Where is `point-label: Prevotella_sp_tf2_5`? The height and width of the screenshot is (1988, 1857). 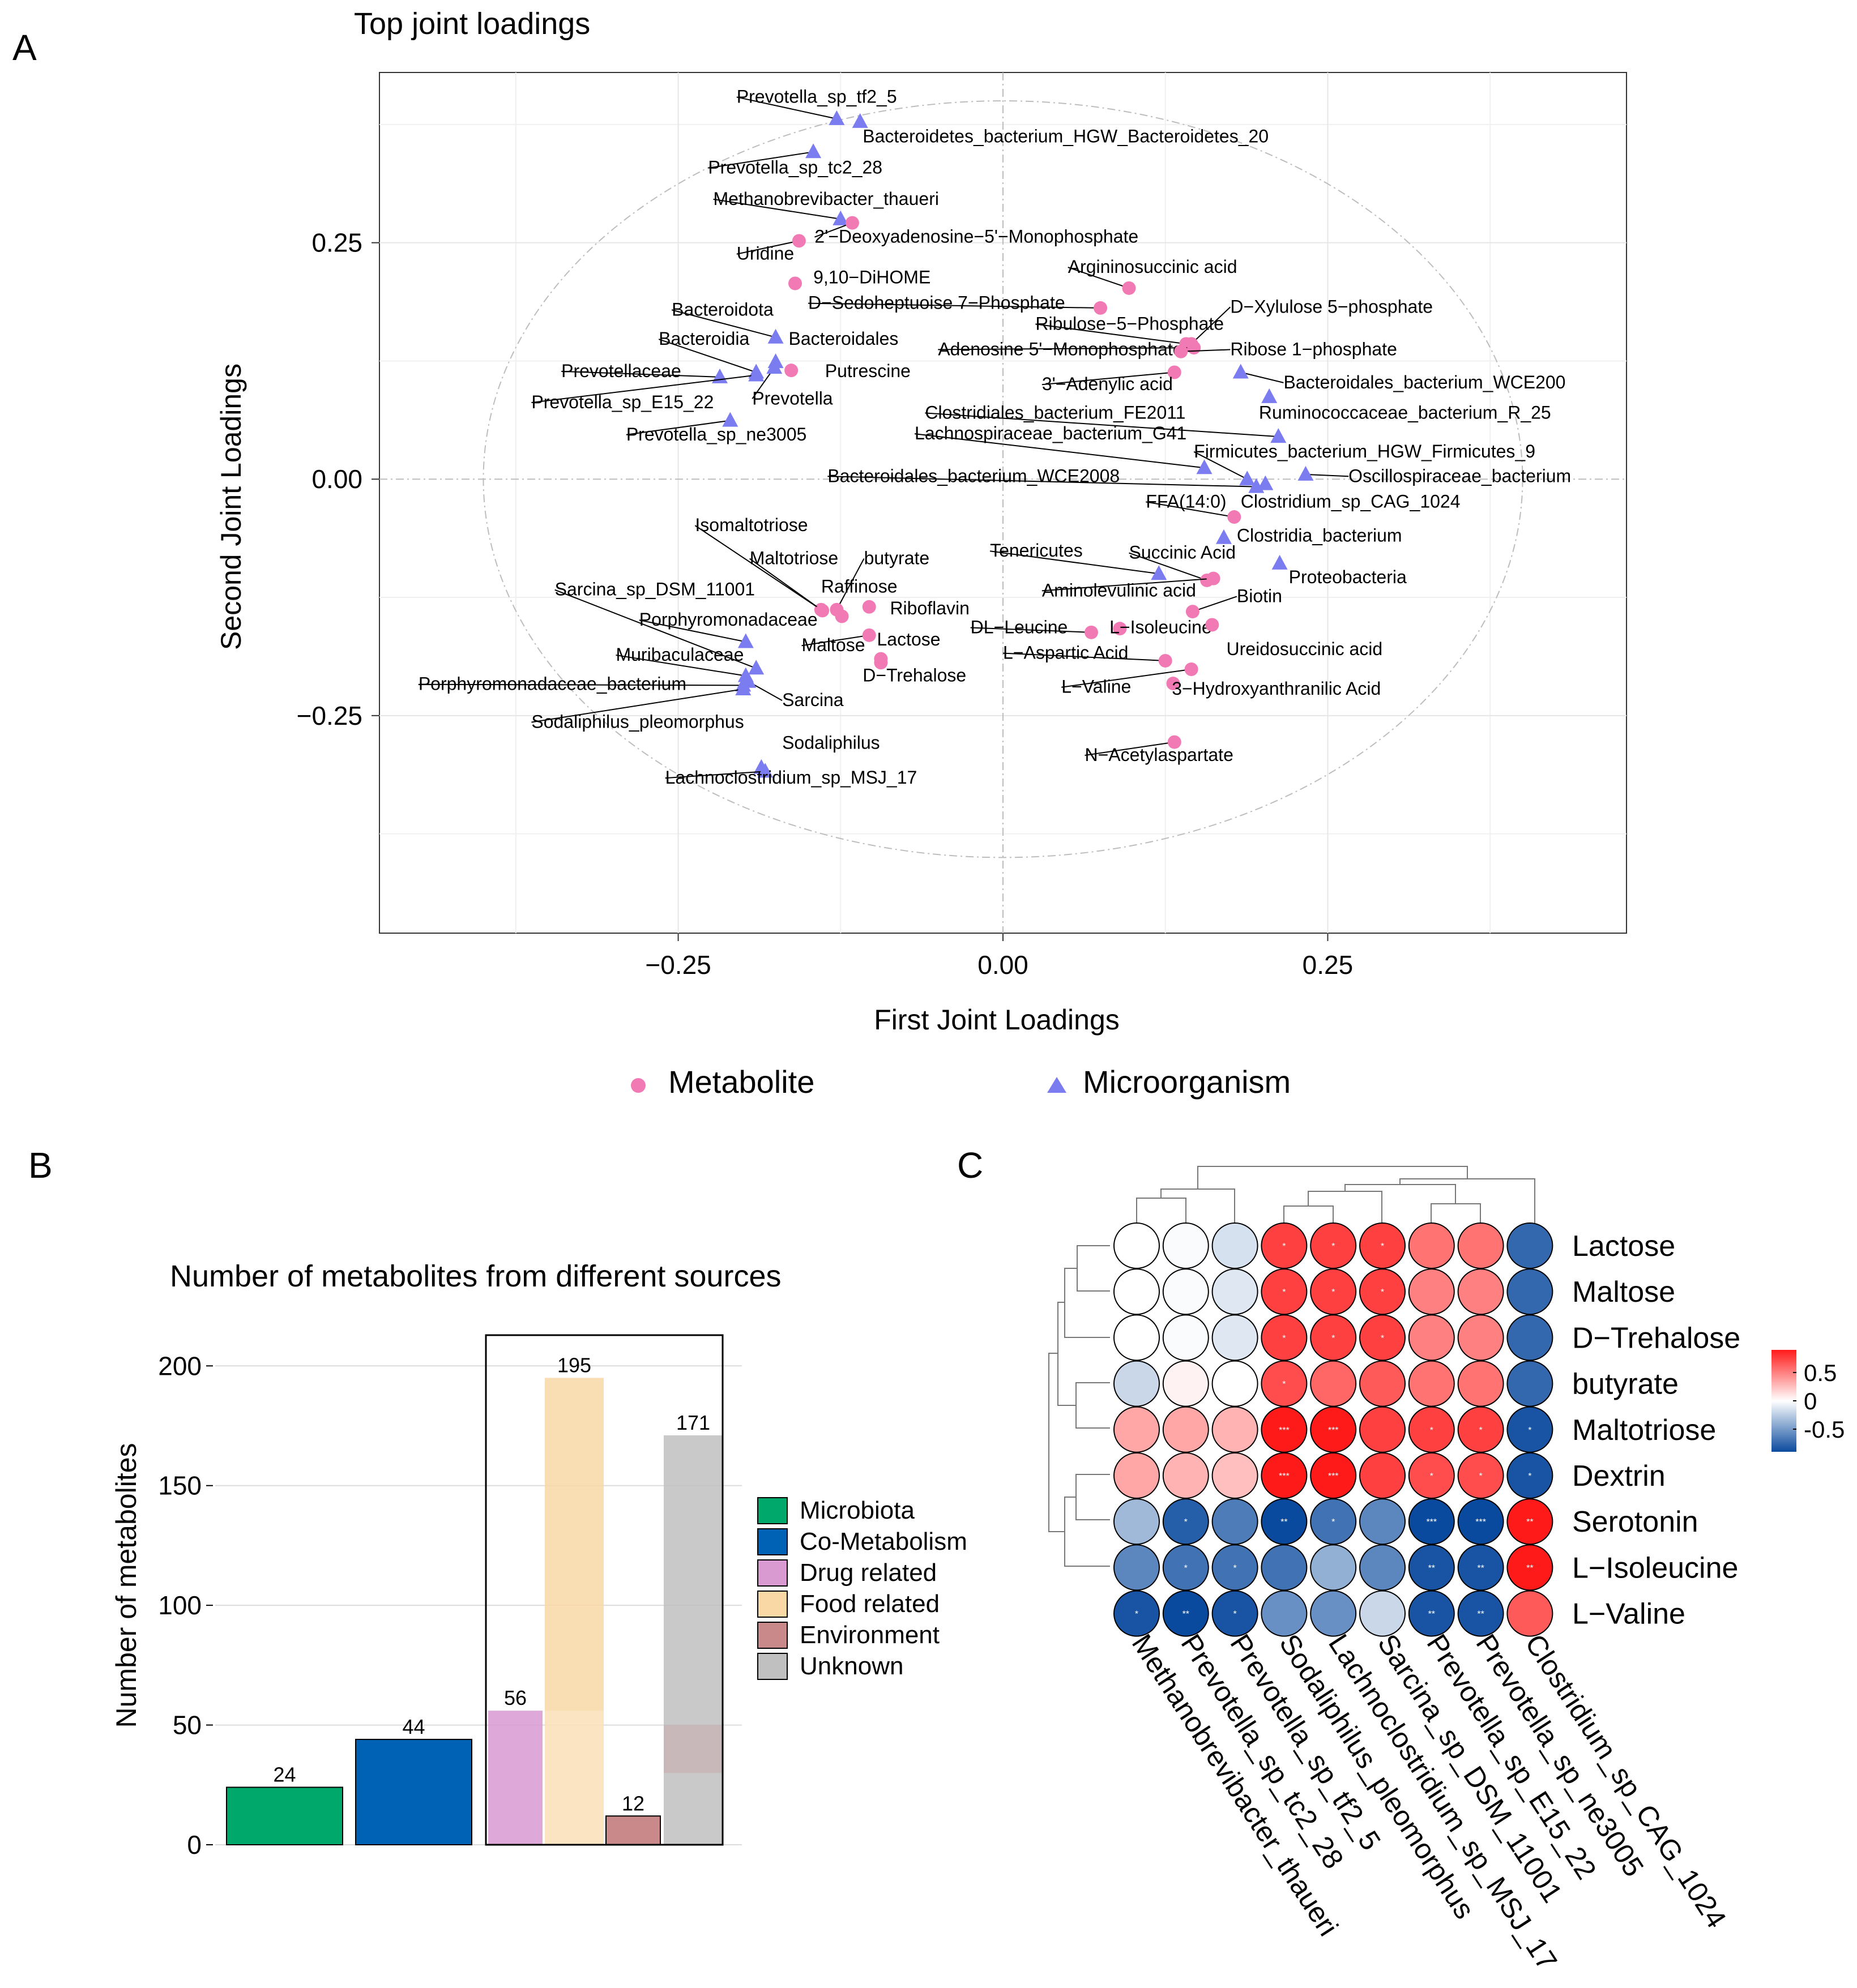
point-label: Prevotella_sp_tf2_5 is located at coordinates (817, 96).